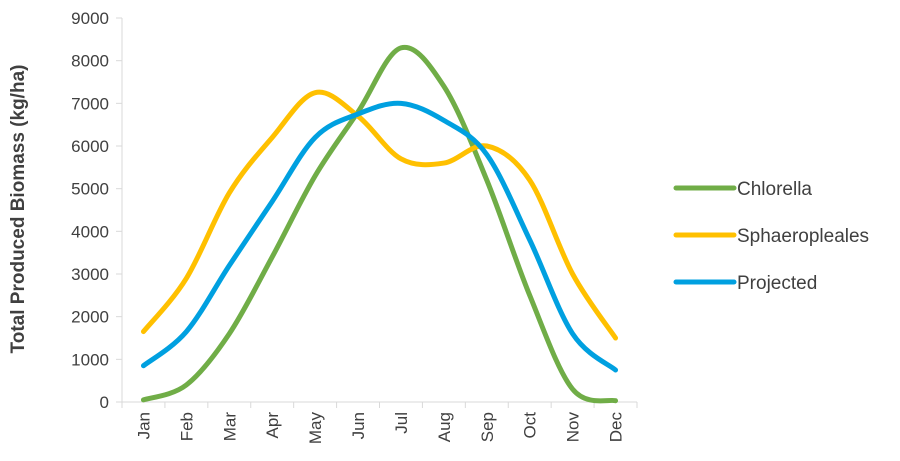 The height and width of the screenshot is (461, 900). Describe the element at coordinates (358, 425) in the screenshot. I see `x-tick-label: Jun` at that location.